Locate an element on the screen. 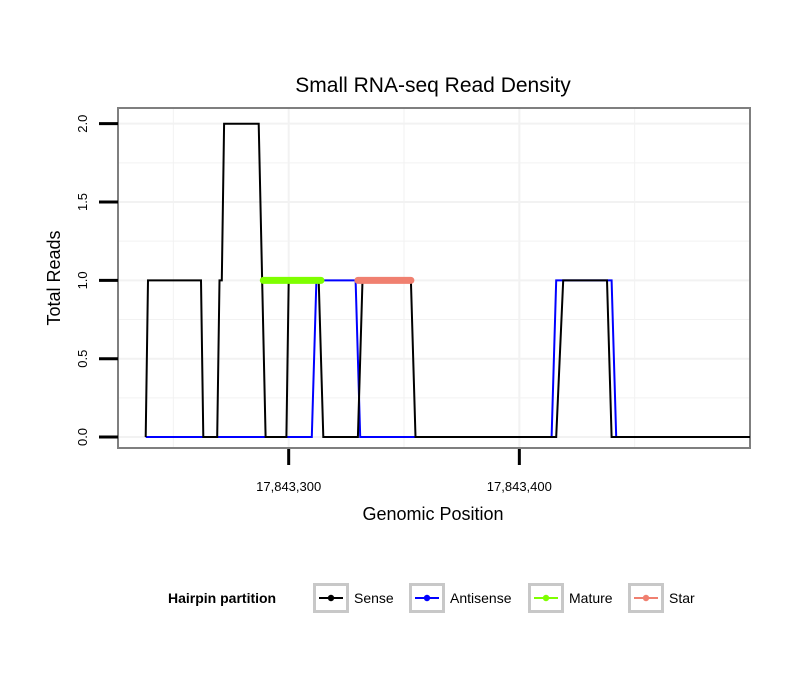 The width and height of the screenshot is (810, 690). y-tick-label: 1.5 is located at coordinates (82, 202).